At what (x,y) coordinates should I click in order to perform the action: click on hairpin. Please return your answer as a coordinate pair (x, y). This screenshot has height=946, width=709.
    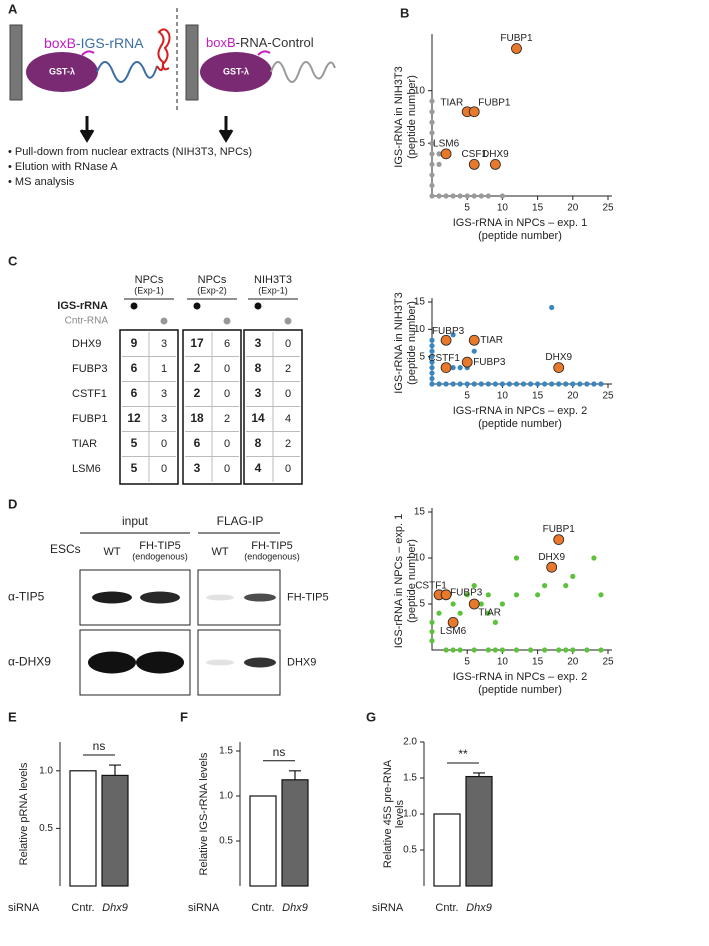
    Looking at the image, I should click on (163, 50).